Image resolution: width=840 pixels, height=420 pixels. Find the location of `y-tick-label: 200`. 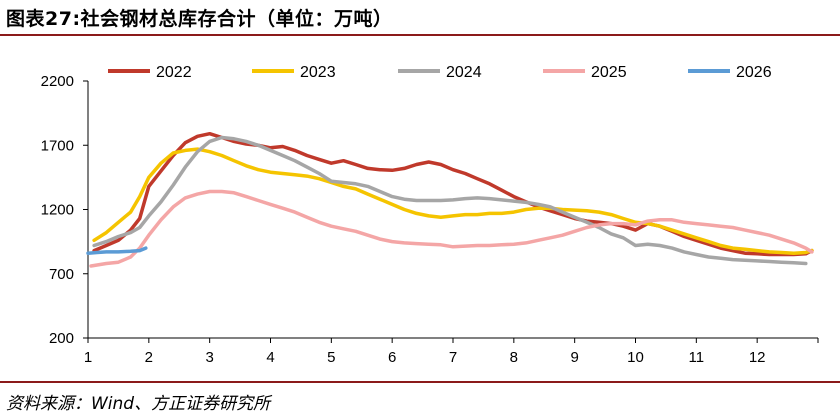

y-tick-label: 200 is located at coordinates (61, 338).